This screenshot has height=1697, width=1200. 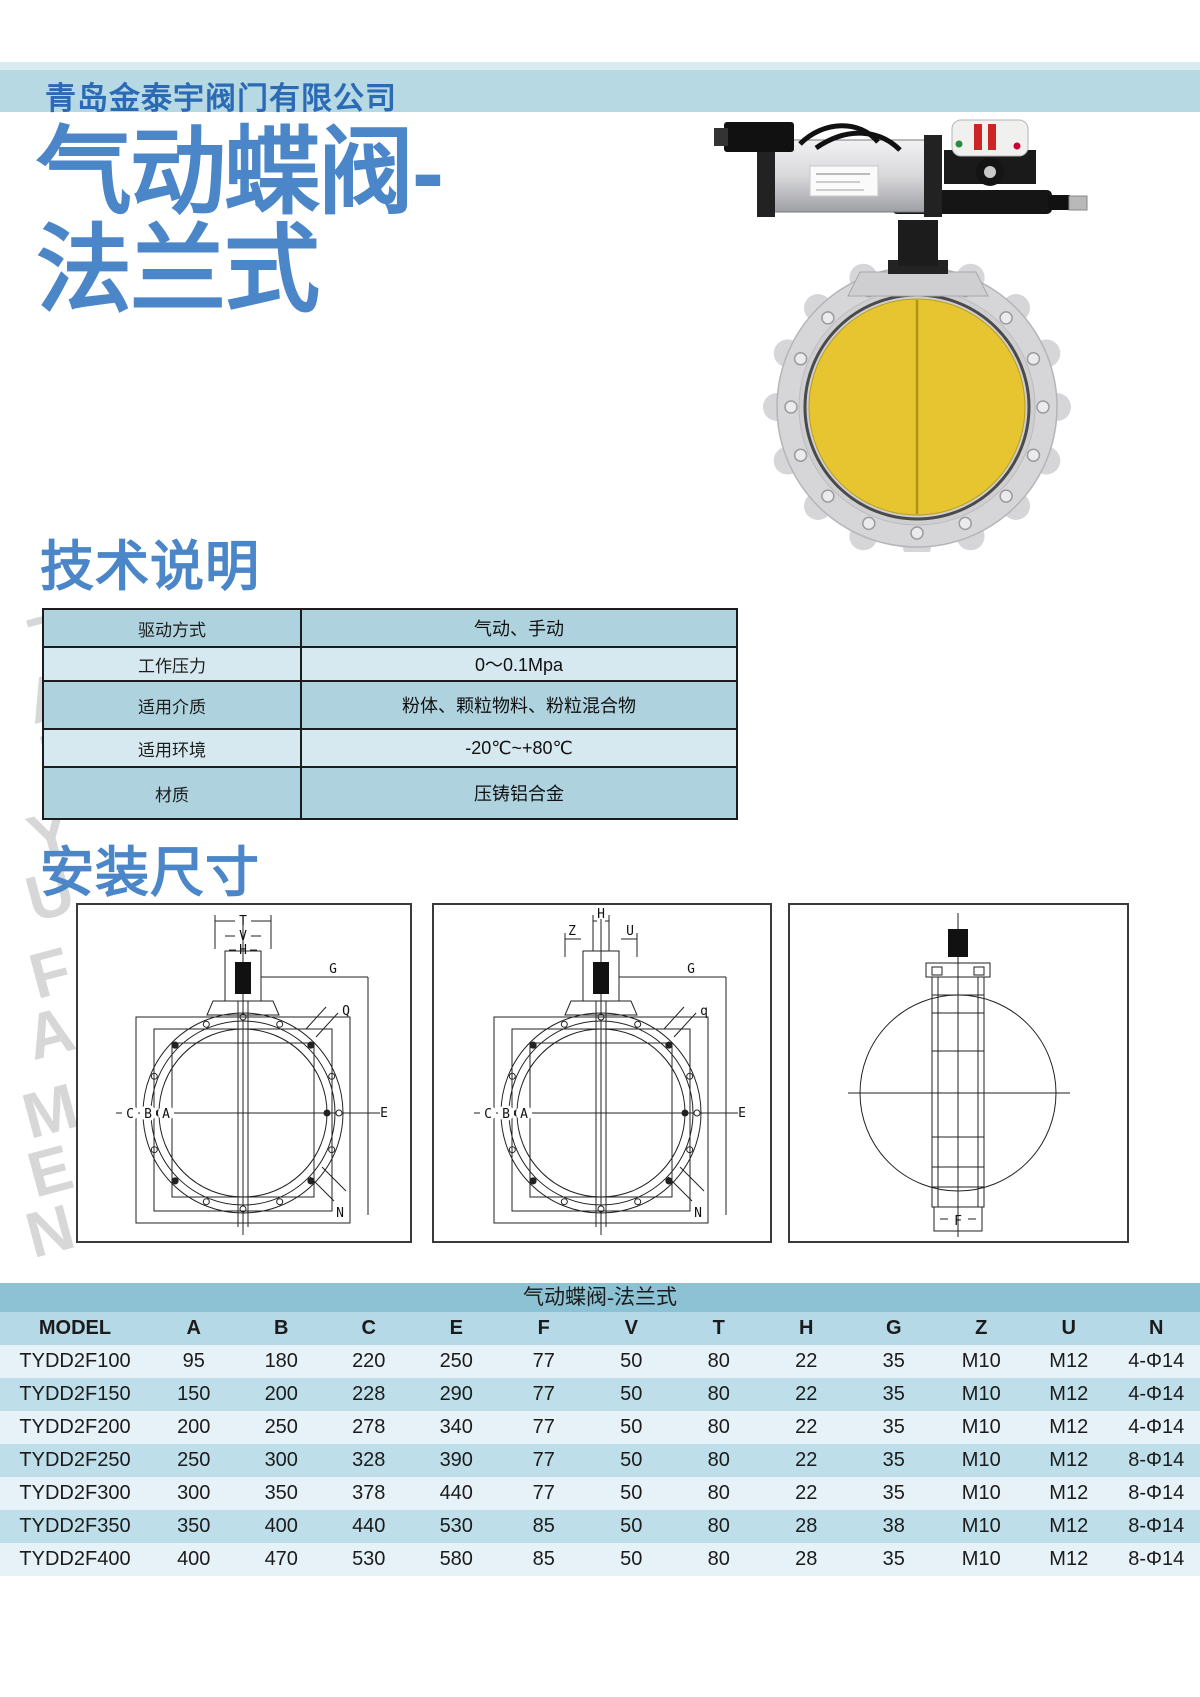 What do you see at coordinates (959, 144) in the screenshot?
I see `switch-green-dot` at bounding box center [959, 144].